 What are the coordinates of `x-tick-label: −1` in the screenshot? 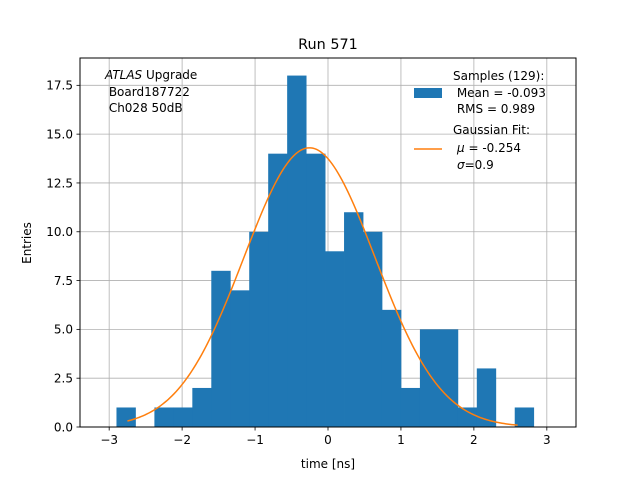 It's located at (255, 440).